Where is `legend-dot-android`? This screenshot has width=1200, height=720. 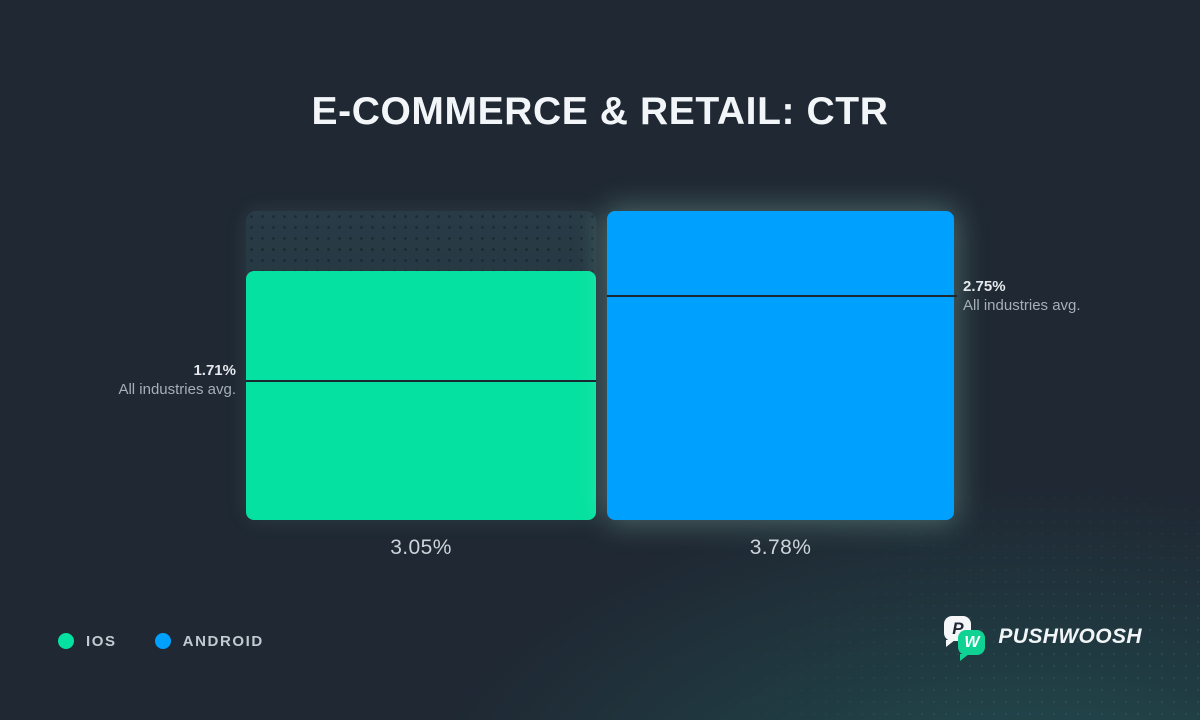 legend-dot-android is located at coordinates (162, 641).